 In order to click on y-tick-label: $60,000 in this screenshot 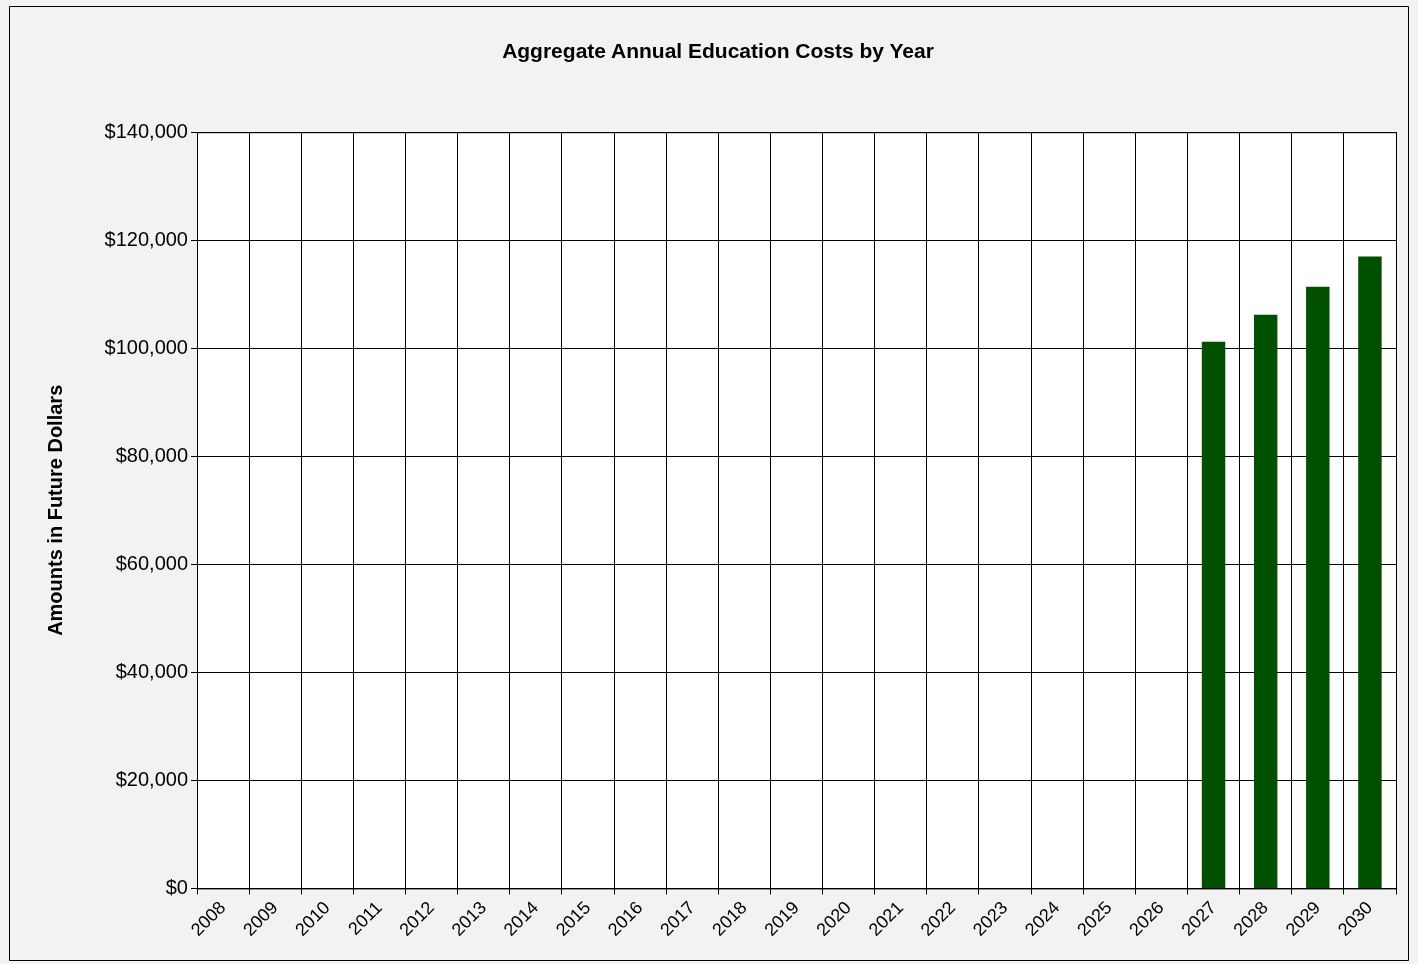, I will do `click(151, 562)`.